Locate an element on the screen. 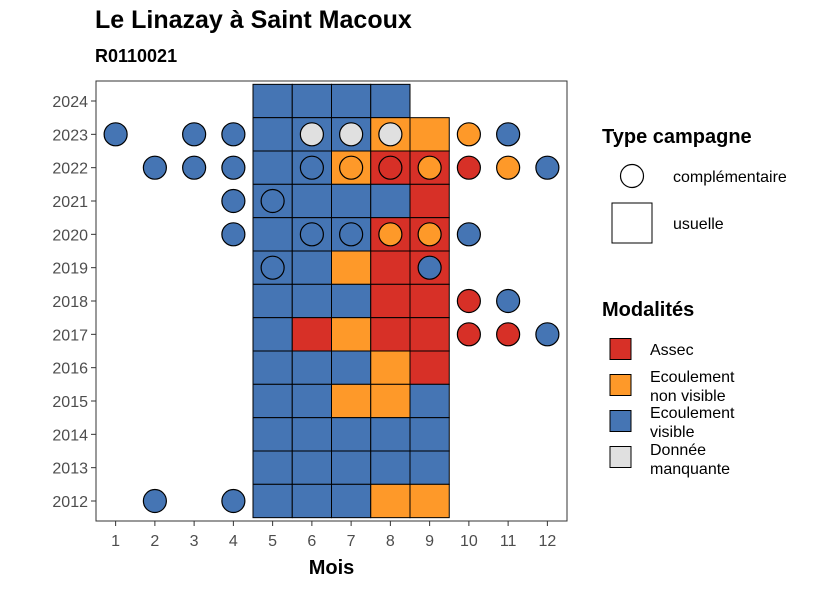  legend-swatch-visible is located at coordinates (620, 421).